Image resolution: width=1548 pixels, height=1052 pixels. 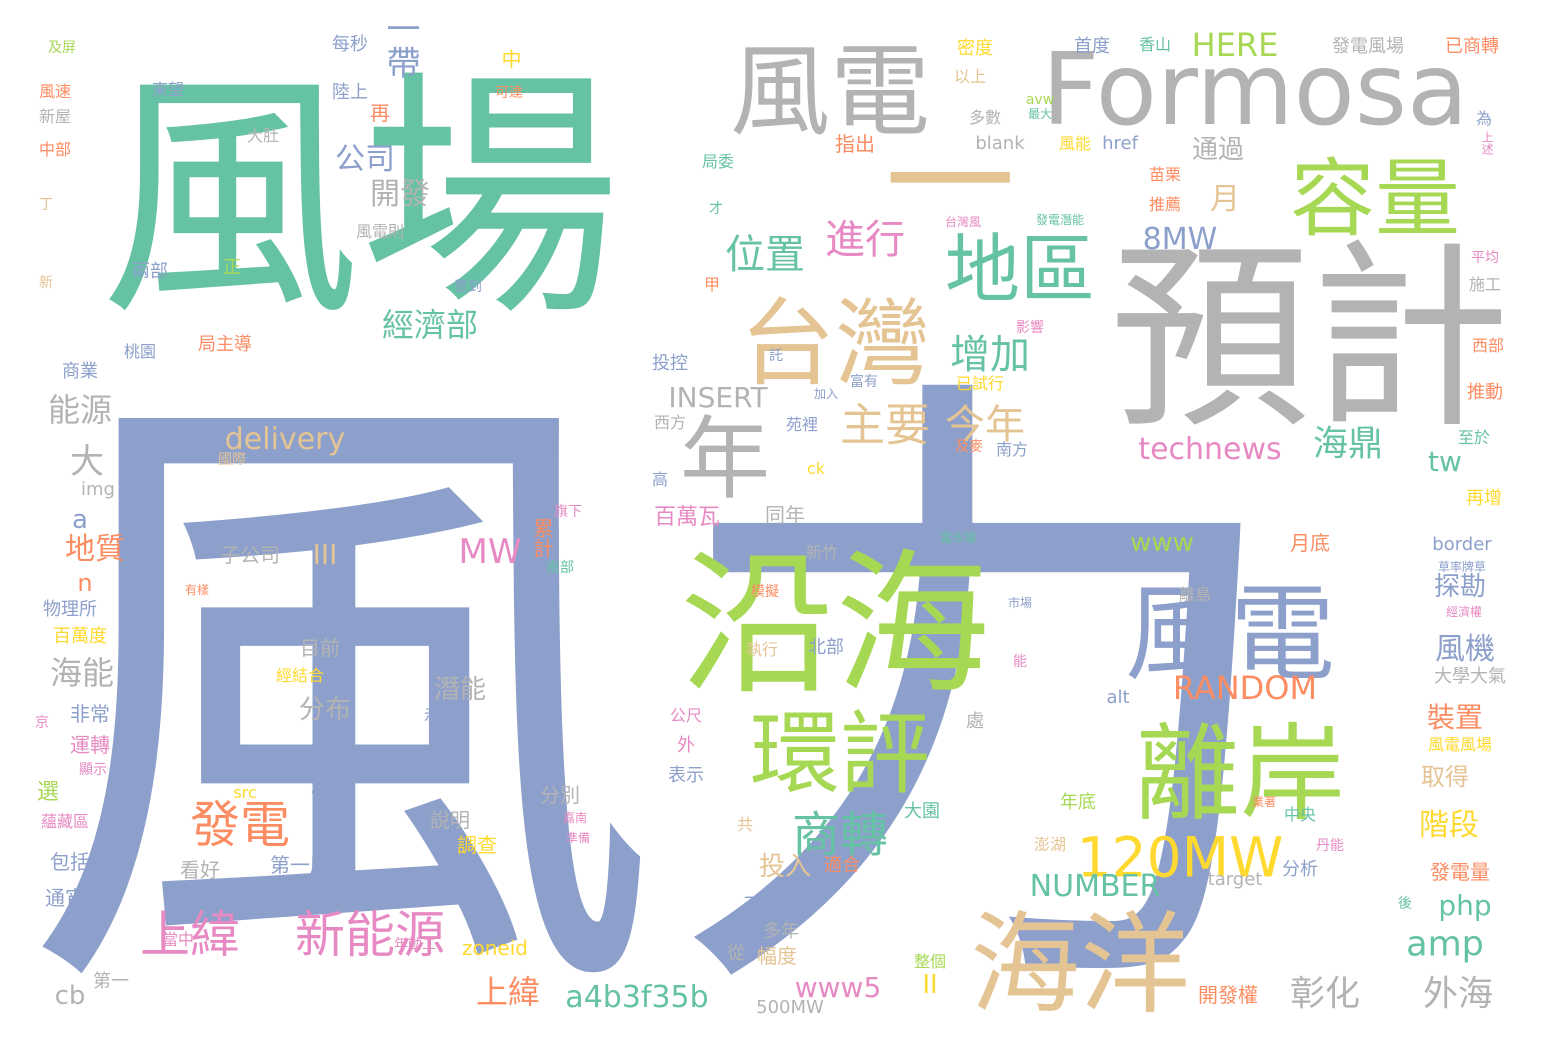 What do you see at coordinates (1460, 744) in the screenshot?
I see `word-122: 風電風場` at bounding box center [1460, 744].